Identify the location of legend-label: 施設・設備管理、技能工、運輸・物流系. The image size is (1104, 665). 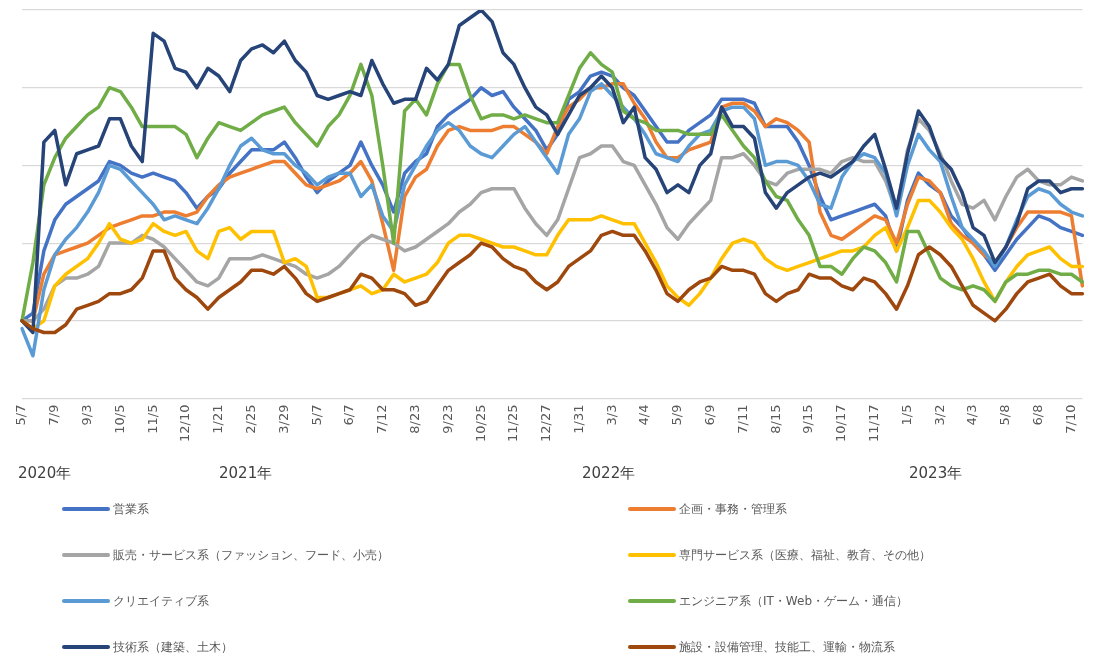
(787, 647).